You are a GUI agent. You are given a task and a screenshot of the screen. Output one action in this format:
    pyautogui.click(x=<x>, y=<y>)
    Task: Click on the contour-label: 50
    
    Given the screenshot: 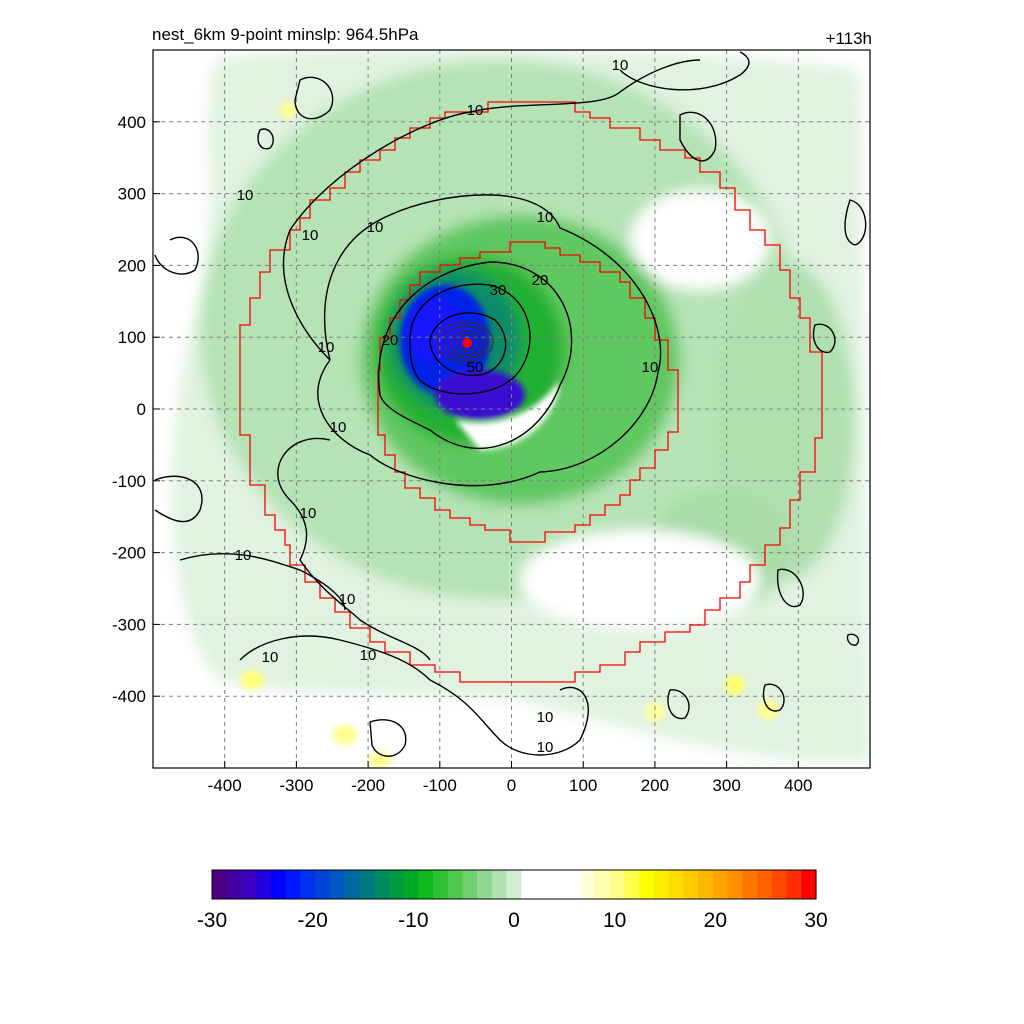 What is the action you would take?
    pyautogui.click(x=475, y=367)
    